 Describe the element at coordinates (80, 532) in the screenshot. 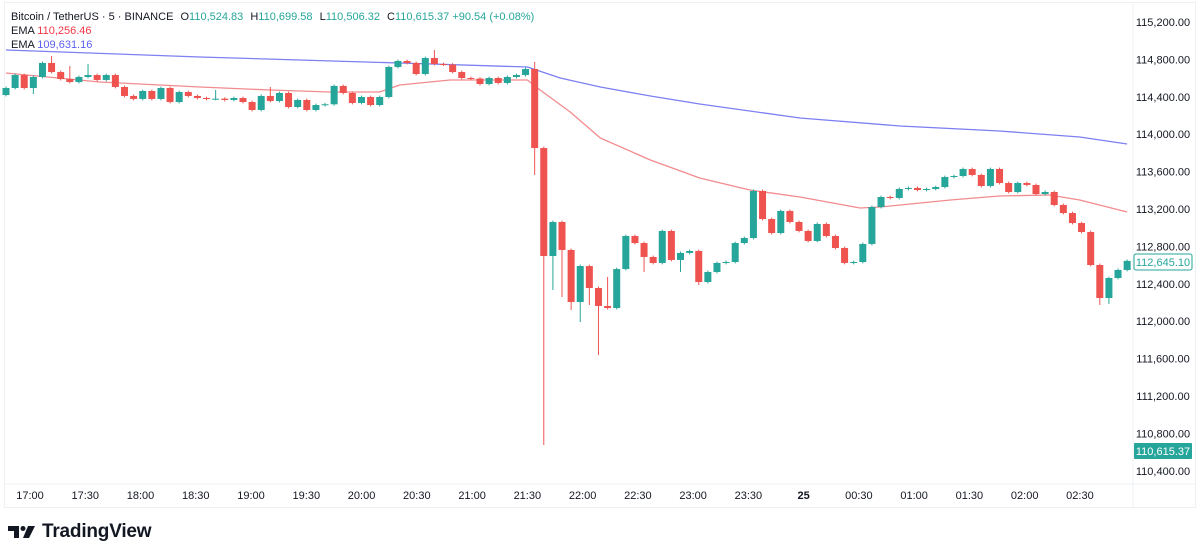

I see `tradingview-logo: TradingView` at that location.